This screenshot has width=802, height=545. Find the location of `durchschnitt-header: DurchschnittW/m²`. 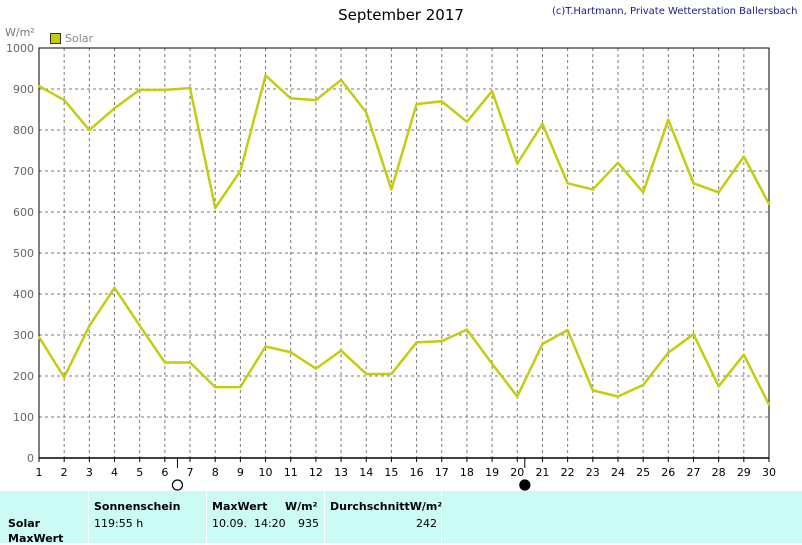

durchschnitt-header: DurchschnittW/m² is located at coordinates (386, 506).